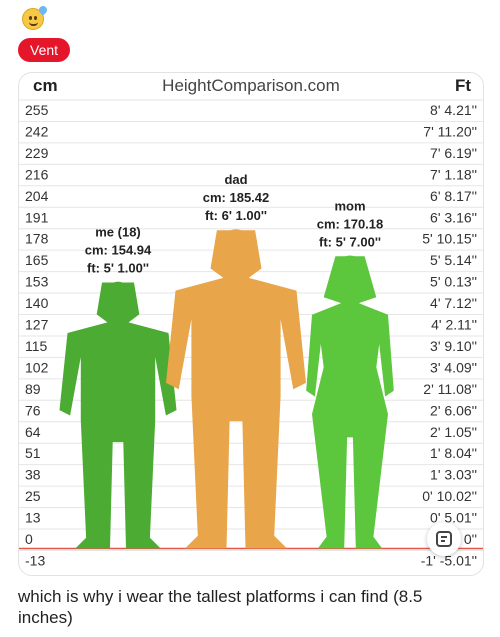 The height and width of the screenshot is (637, 500). I want to click on ft-tick-label: 5' 10.15'', so click(449, 239).